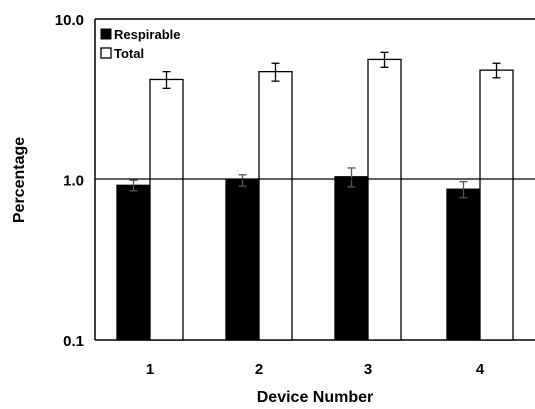 Image resolution: width=535 pixels, height=409 pixels. What do you see at coordinates (73, 181) in the screenshot?
I see `y-tick-label-1: 1.0` at bounding box center [73, 181].